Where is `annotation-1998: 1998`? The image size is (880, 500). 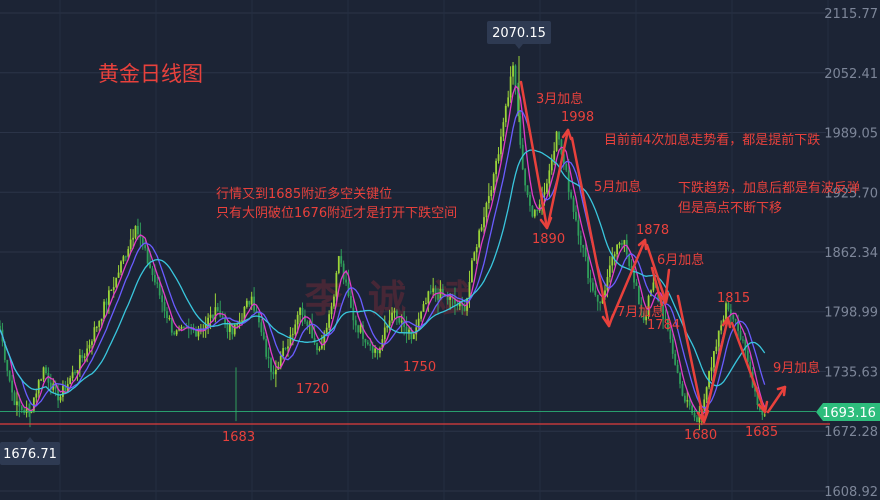 annotation-1998: 1998 is located at coordinates (577, 117).